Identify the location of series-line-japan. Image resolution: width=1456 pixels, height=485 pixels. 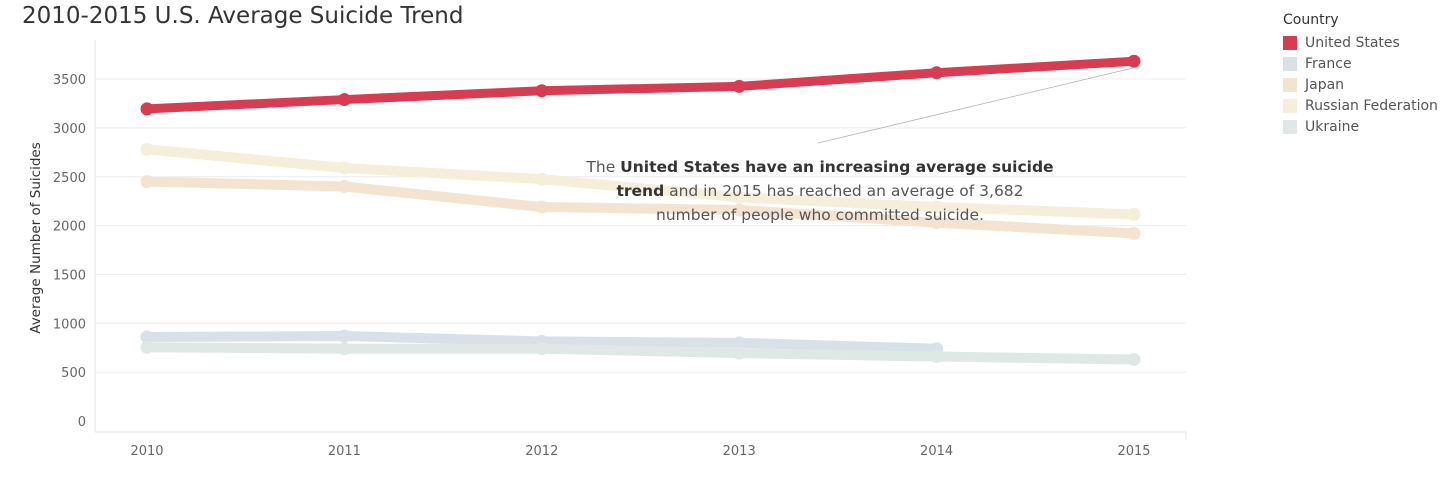
(640, 207).